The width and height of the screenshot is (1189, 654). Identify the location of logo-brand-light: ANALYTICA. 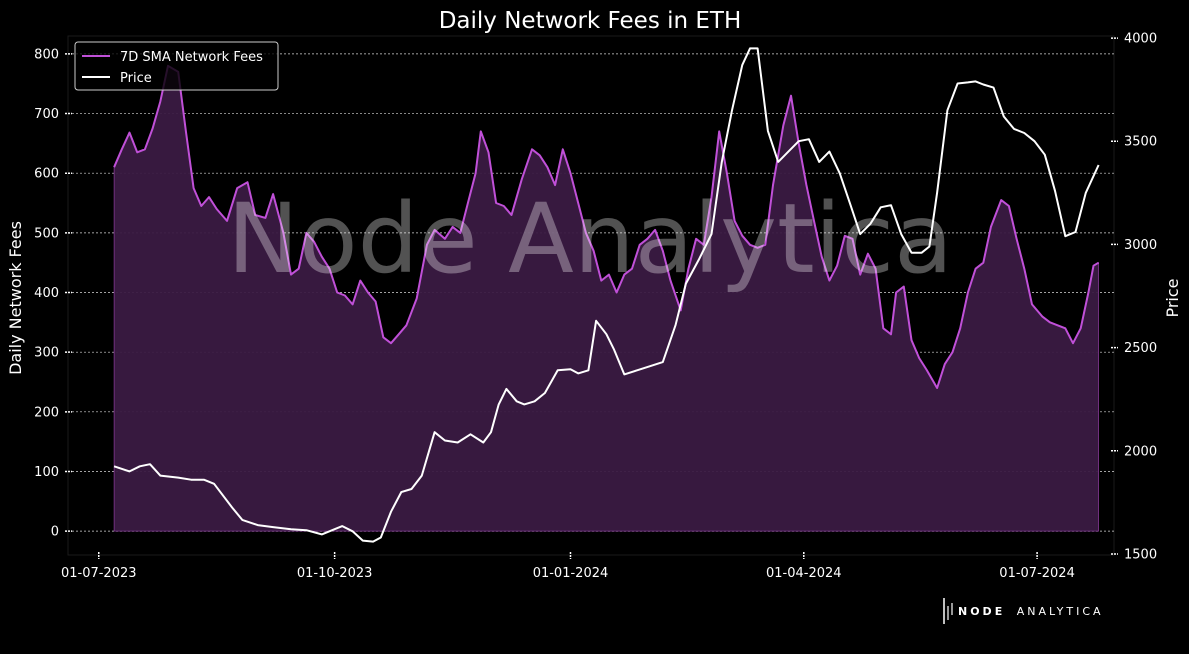
(1060, 611).